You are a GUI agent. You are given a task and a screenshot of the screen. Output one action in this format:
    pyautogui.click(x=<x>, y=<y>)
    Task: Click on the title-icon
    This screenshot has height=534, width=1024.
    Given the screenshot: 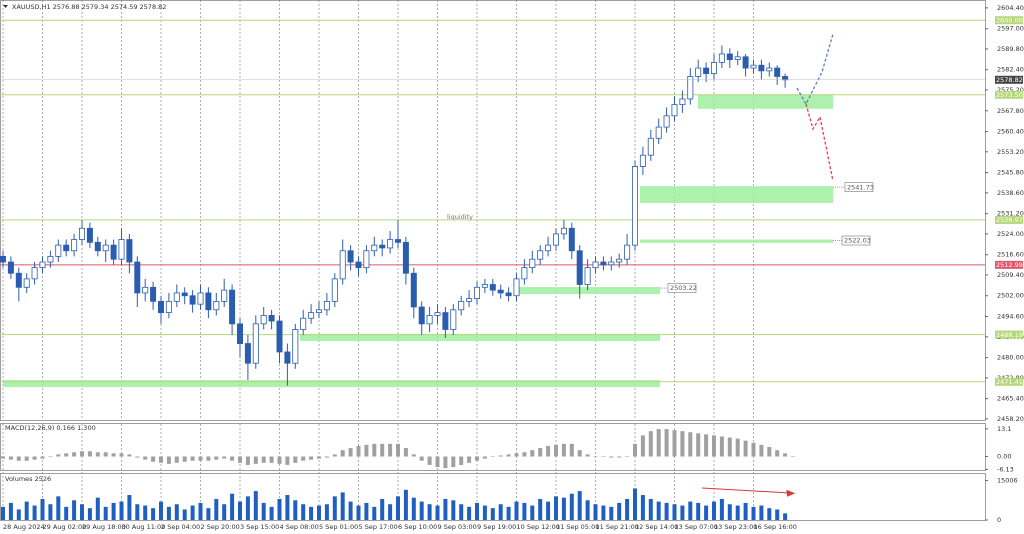 What is the action you would take?
    pyautogui.click(x=5, y=6)
    